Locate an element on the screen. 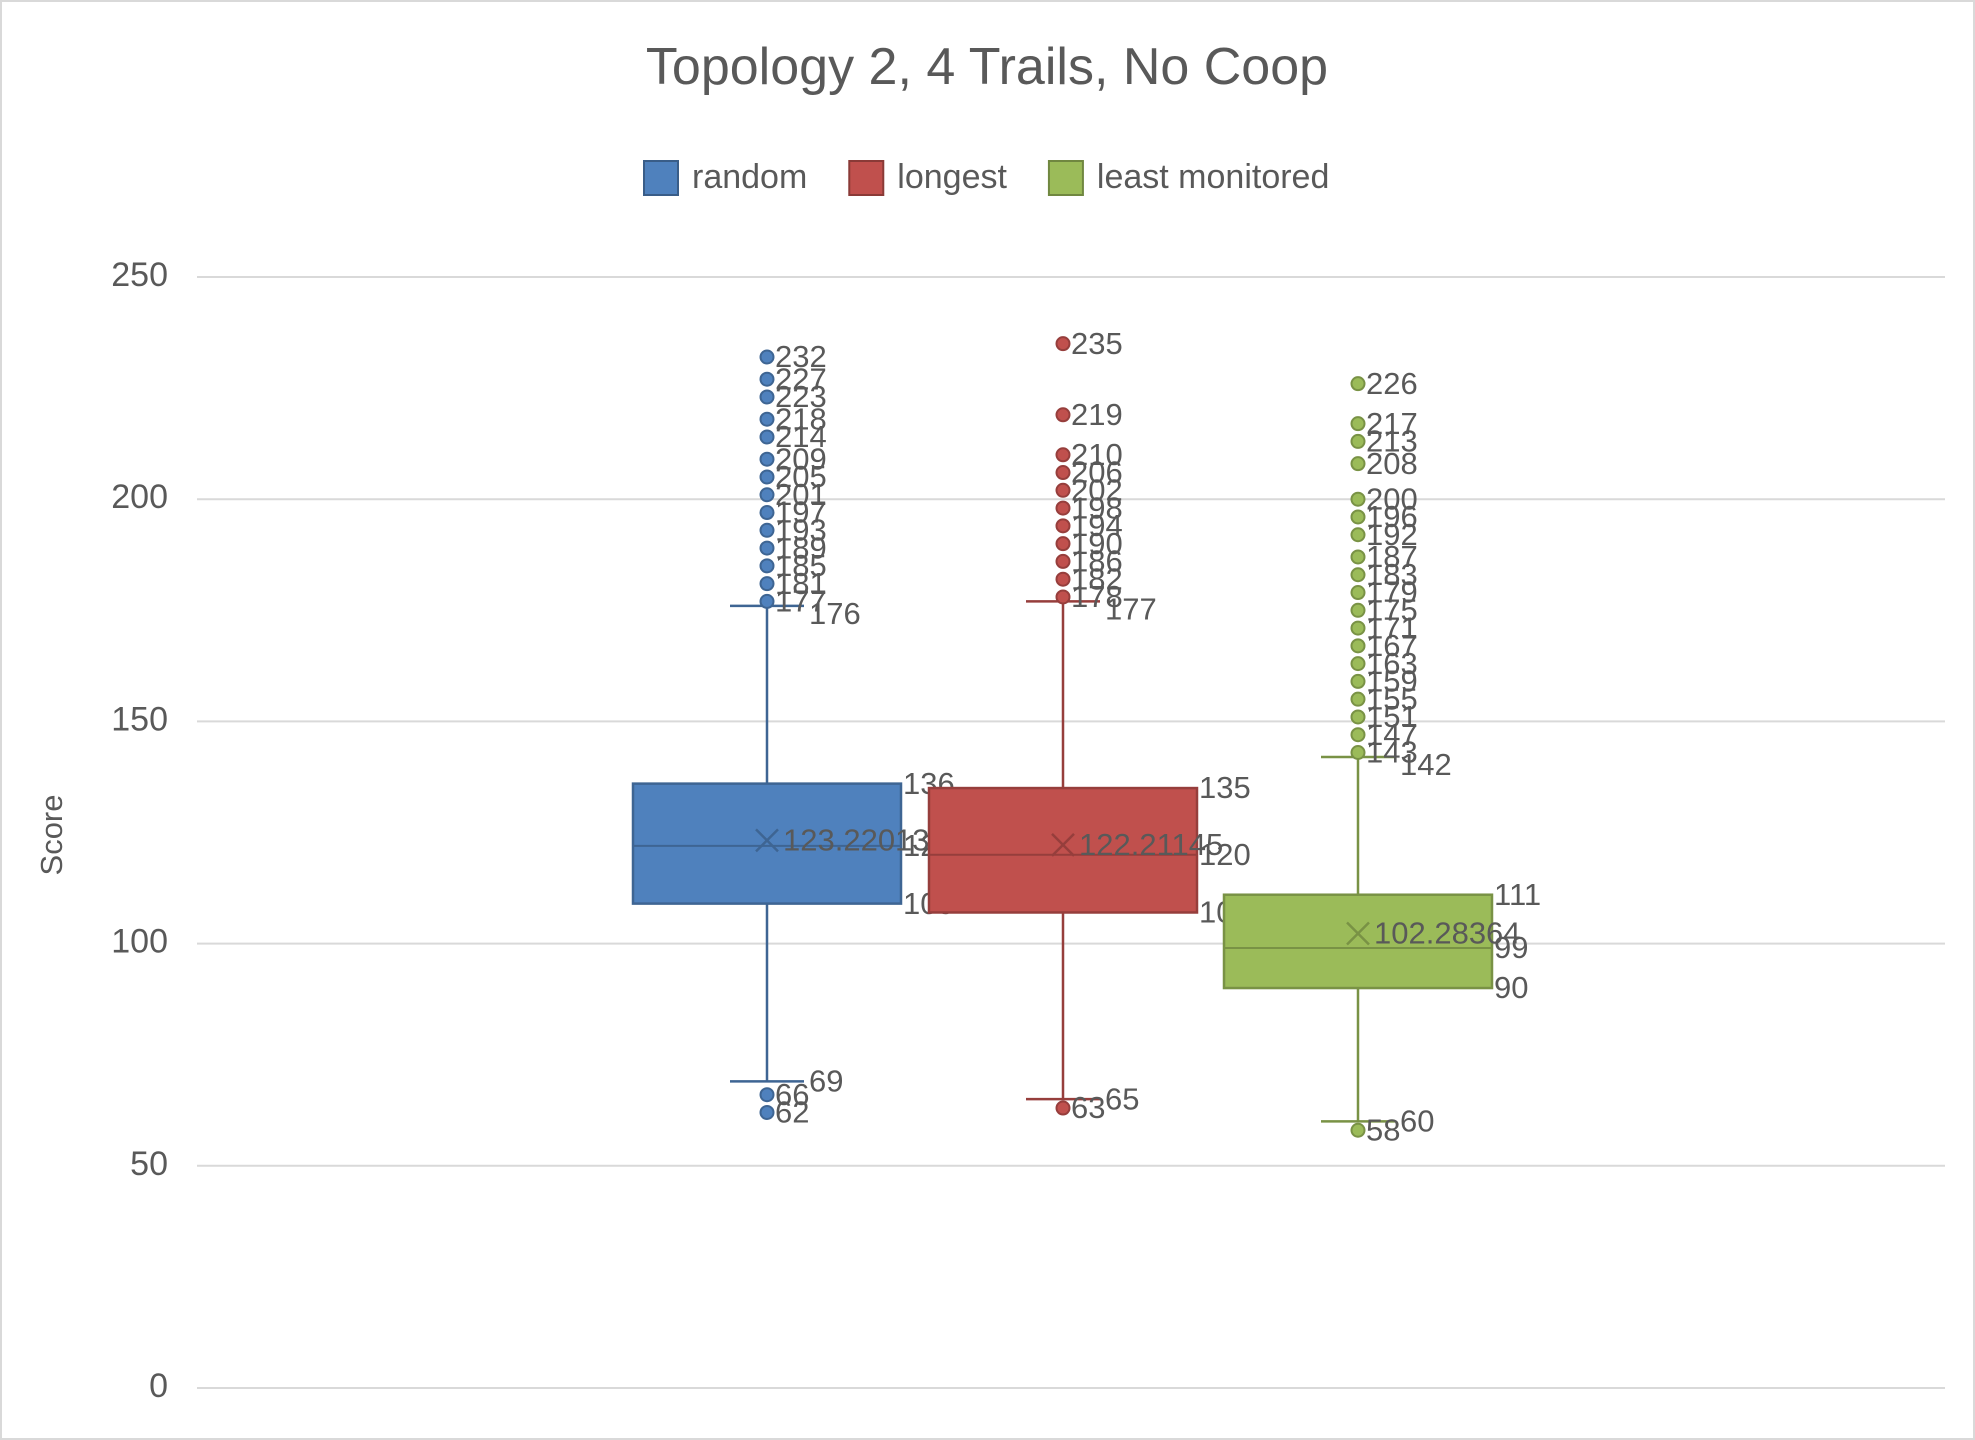 The image size is (1975, 1440). y-axis-ticks: 0 50 100 150 200 250 is located at coordinates (139, 830).